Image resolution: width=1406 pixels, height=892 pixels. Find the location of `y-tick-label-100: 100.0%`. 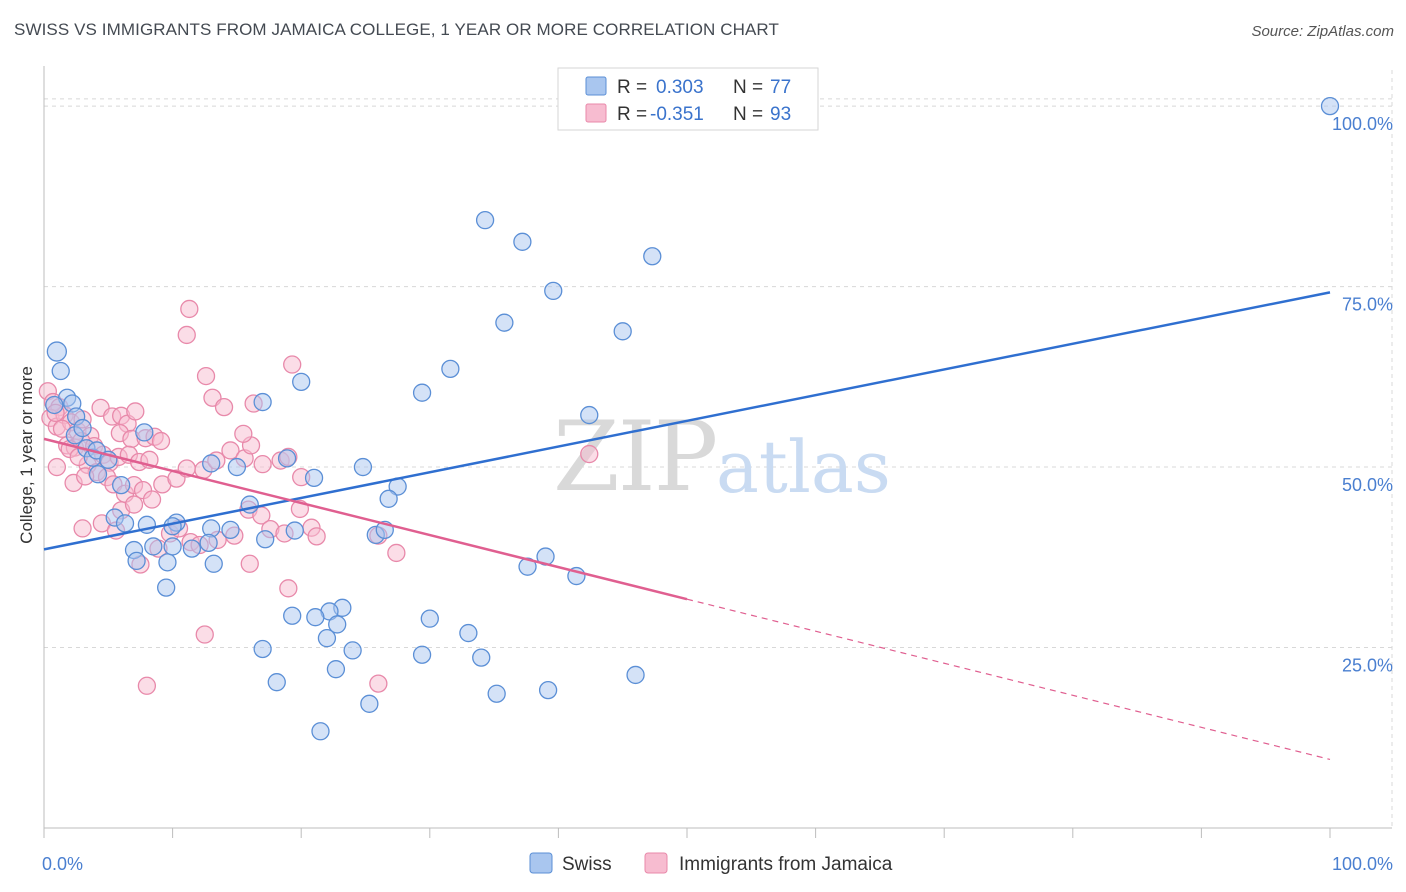

y-tick-label-100: 100.0% is located at coordinates (1362, 124).